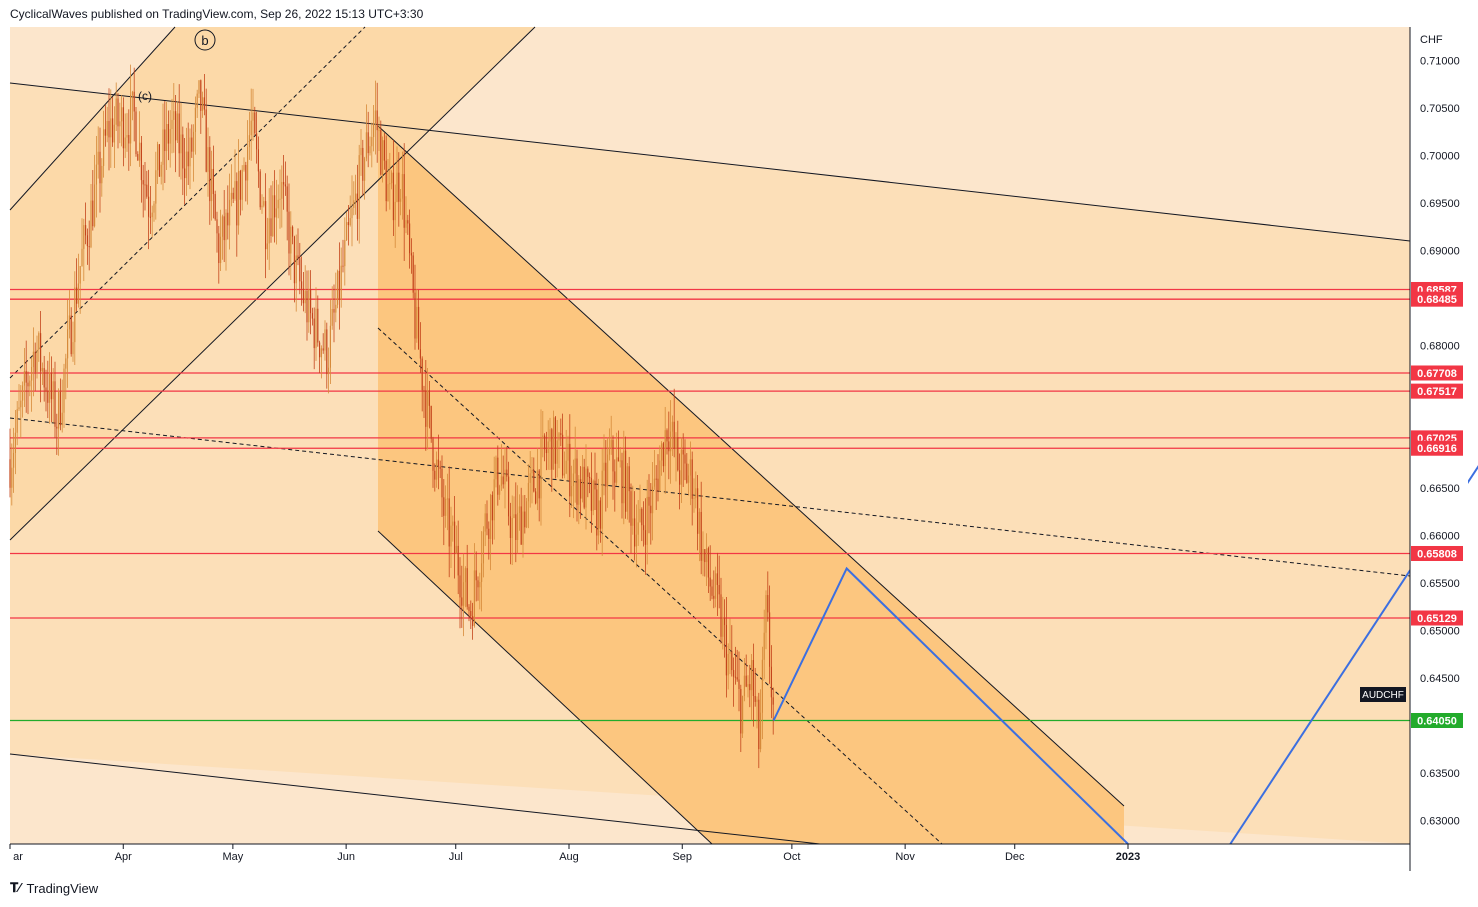  What do you see at coordinates (950, 705) in the screenshot?
I see `projection-zigzag` at bounding box center [950, 705].